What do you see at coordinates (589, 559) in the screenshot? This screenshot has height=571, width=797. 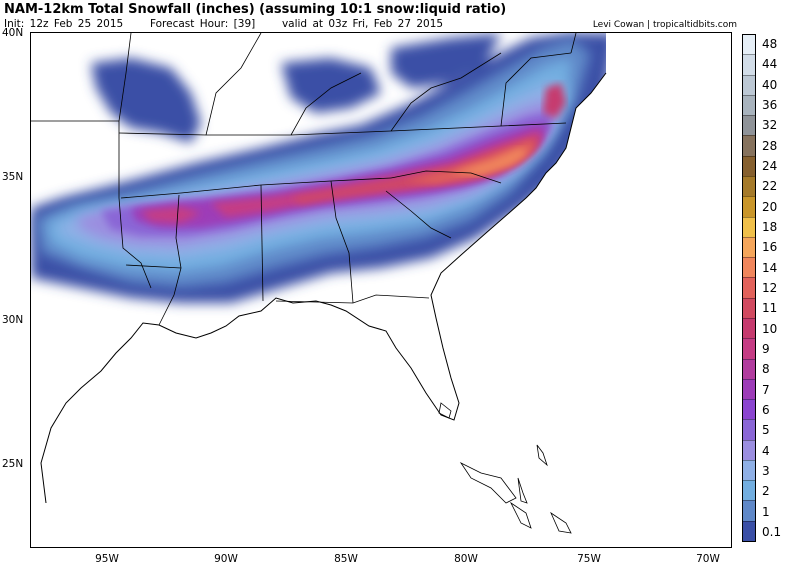 I see `lon-label-75w: 75W` at bounding box center [589, 559].